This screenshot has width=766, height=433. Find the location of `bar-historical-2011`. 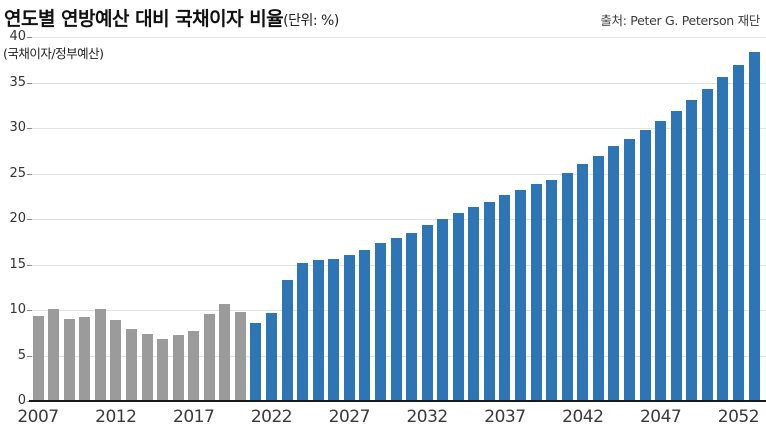

bar-historical-2011 is located at coordinates (100, 354).